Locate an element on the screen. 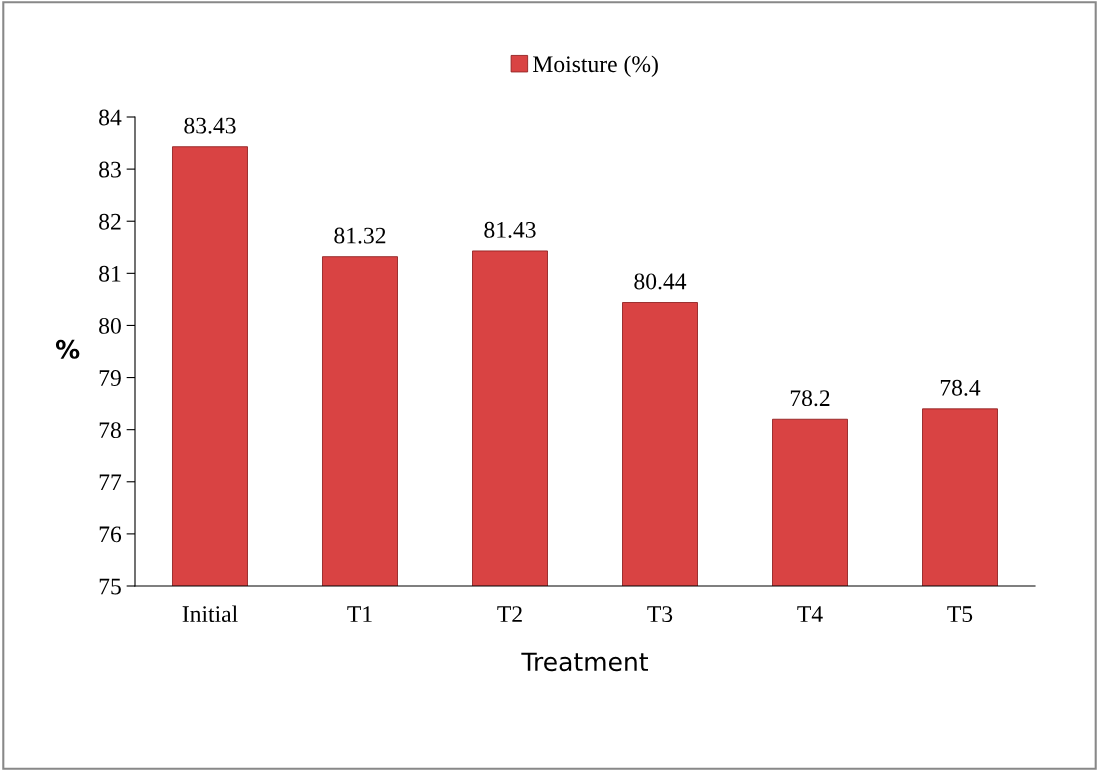 This screenshot has width=1099, height=771. y-tick-label: 79 is located at coordinates (110, 378).